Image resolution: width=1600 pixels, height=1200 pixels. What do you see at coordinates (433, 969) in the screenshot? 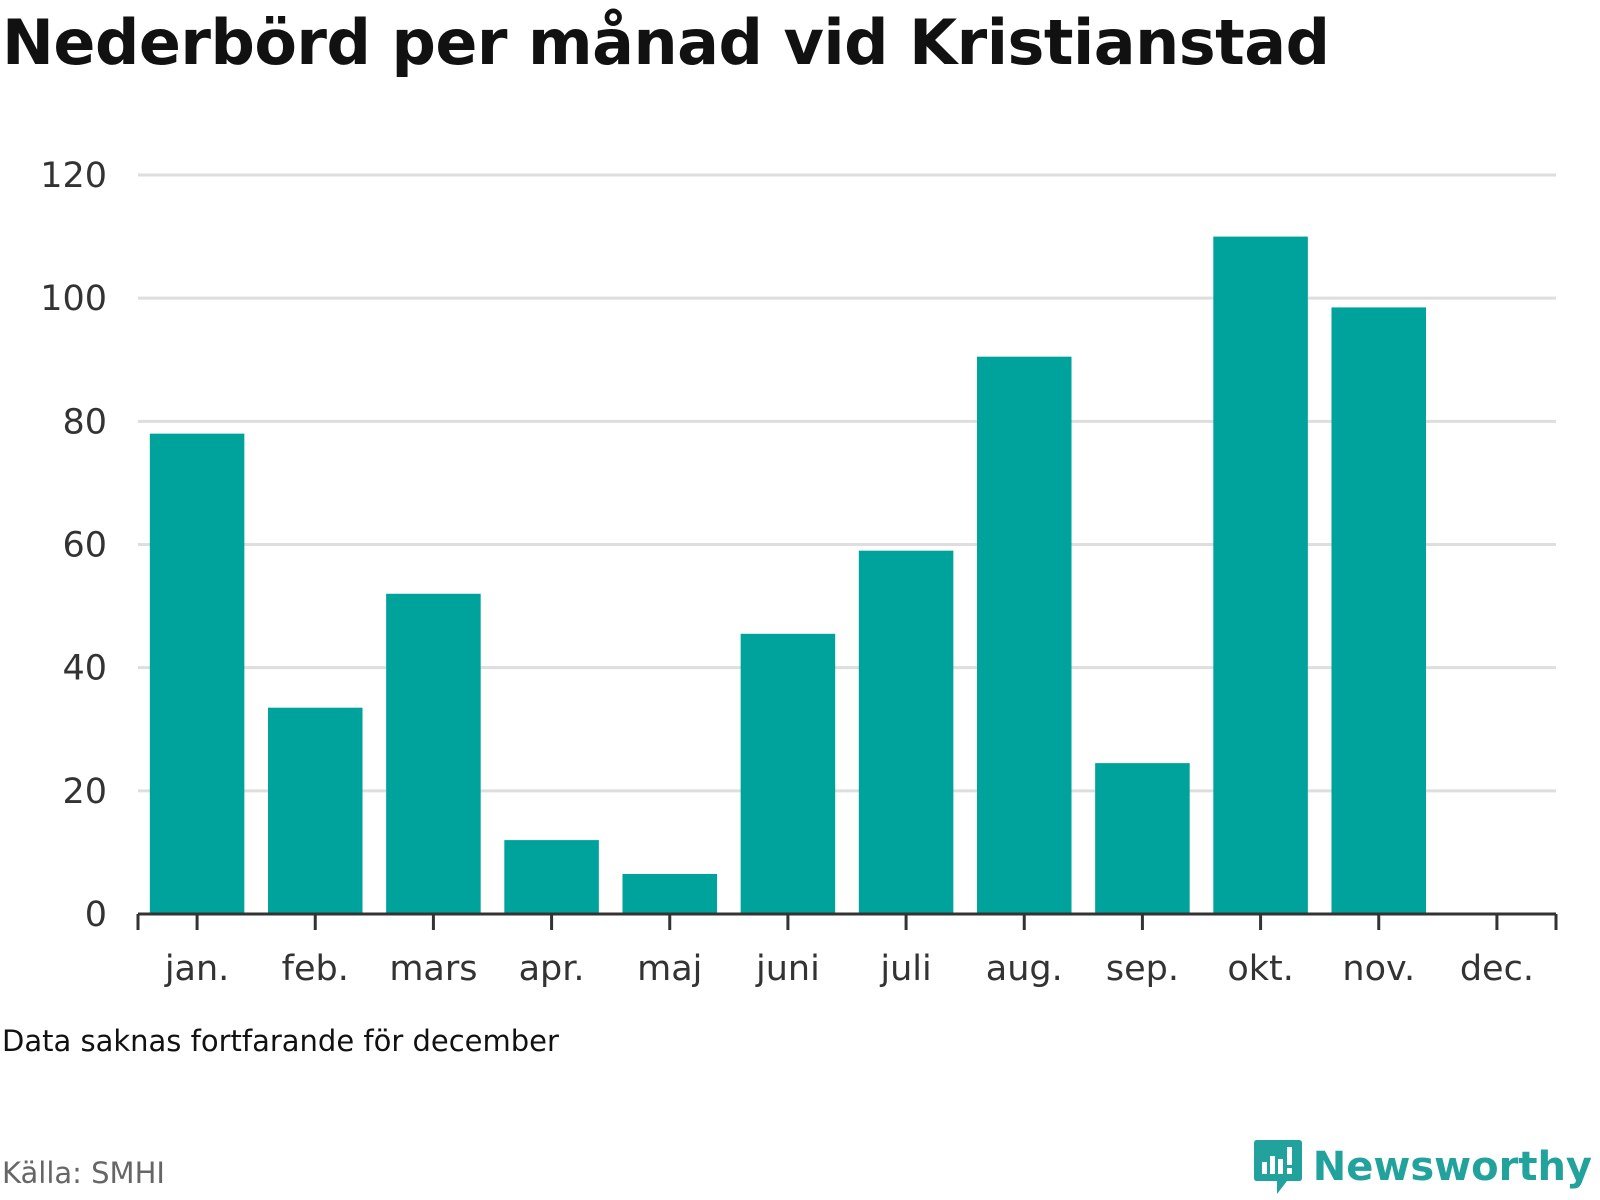
I see `x-tick-label: mars` at bounding box center [433, 969].